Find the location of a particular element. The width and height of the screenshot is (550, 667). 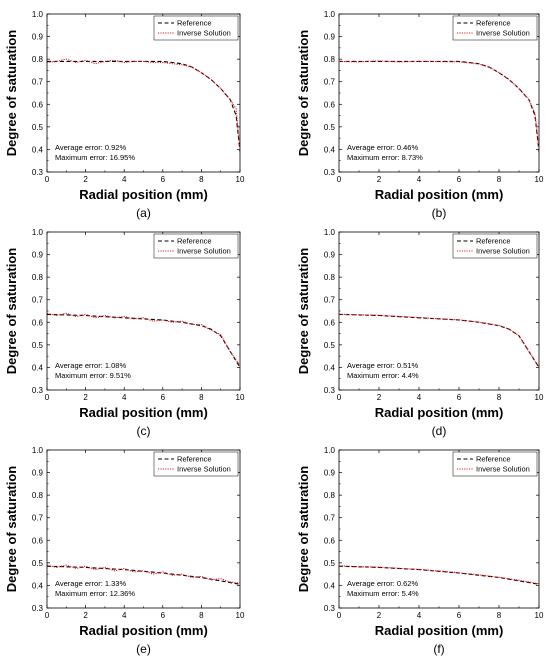

error-annotation: Maximum error: 9.51% is located at coordinates (93, 375).